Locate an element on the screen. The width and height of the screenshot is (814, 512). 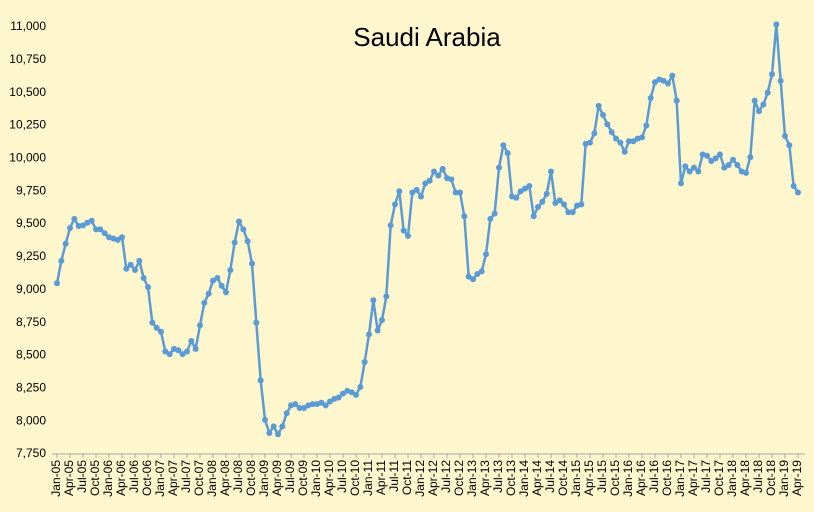
y-tick-label: 9,250 is located at coordinates (31, 256).